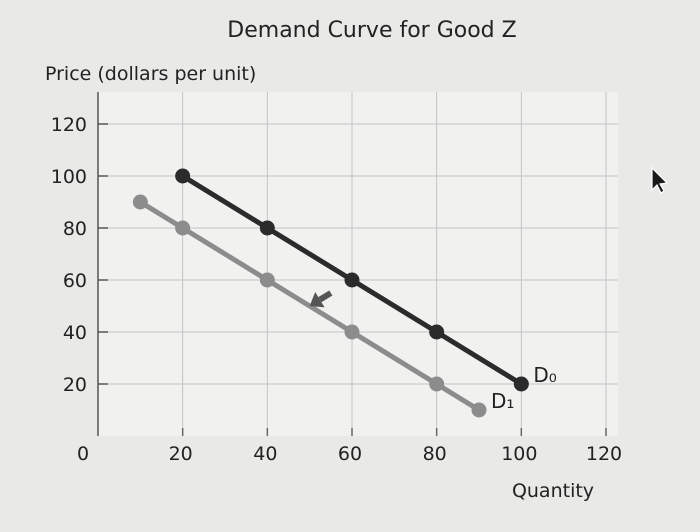 The height and width of the screenshot is (532, 700). I want to click on annotations, so click(321, 299).